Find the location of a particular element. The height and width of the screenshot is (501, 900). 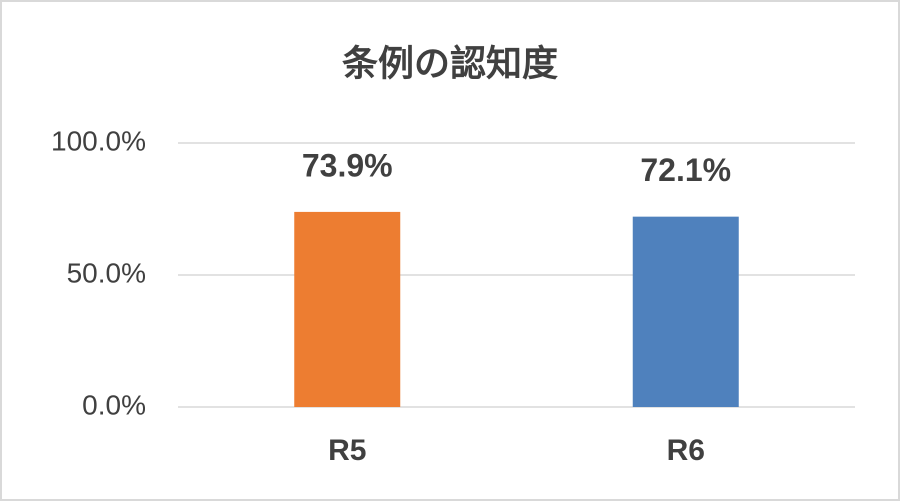

y-tick-label: 100.0% is located at coordinates (98, 140).